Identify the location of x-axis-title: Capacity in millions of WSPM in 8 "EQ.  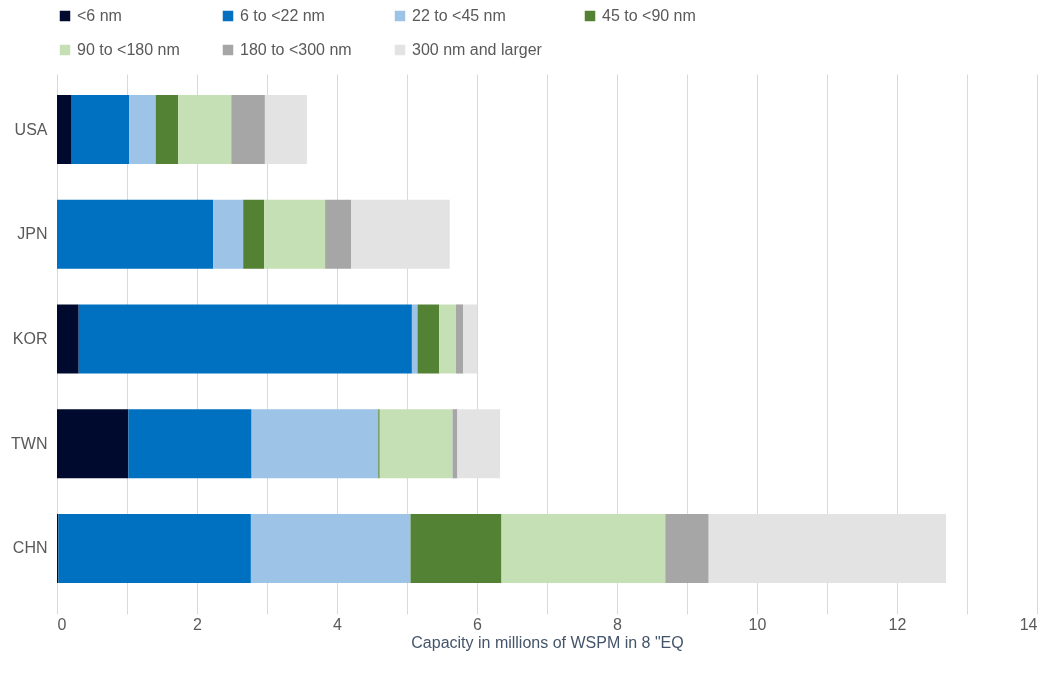
(547, 642).